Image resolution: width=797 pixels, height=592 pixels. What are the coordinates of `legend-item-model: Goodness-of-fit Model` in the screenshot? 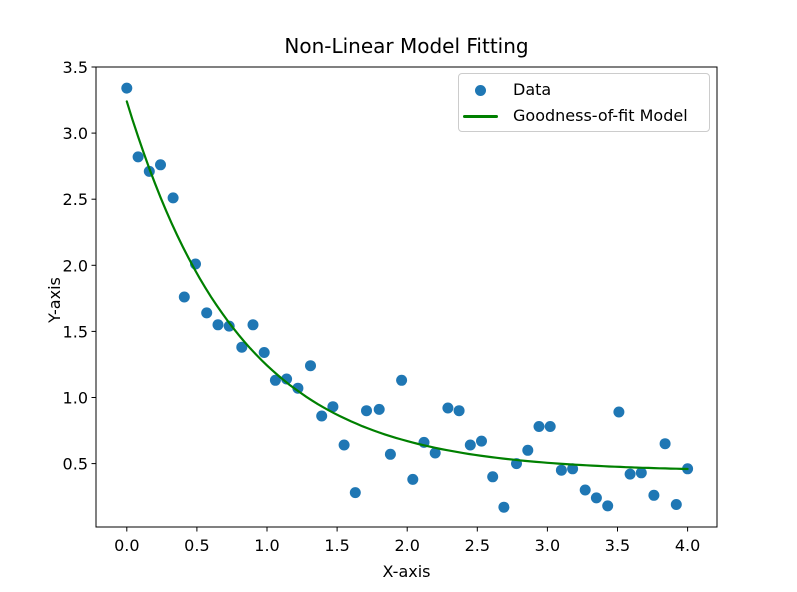 It's located at (584, 116).